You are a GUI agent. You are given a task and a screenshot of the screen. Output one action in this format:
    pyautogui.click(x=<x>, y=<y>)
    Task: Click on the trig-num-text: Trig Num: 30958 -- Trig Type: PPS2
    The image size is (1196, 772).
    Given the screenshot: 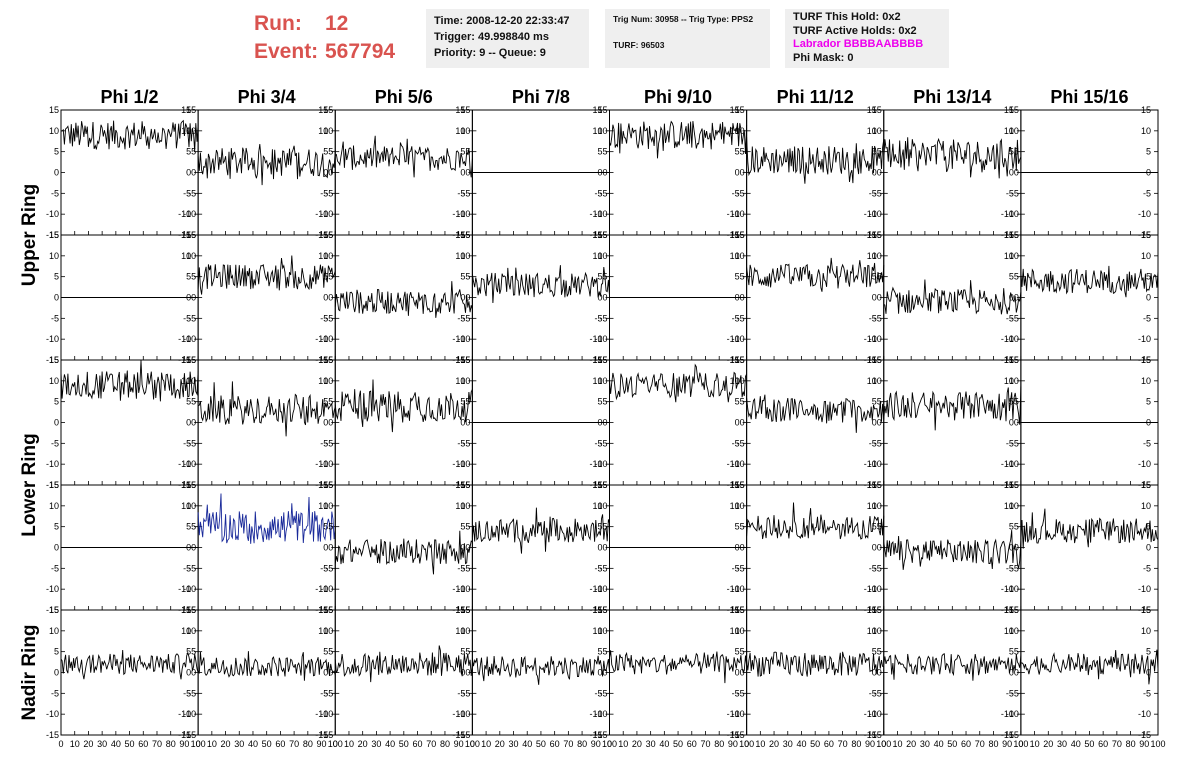 What is the action you would take?
    pyautogui.click(x=683, y=19)
    